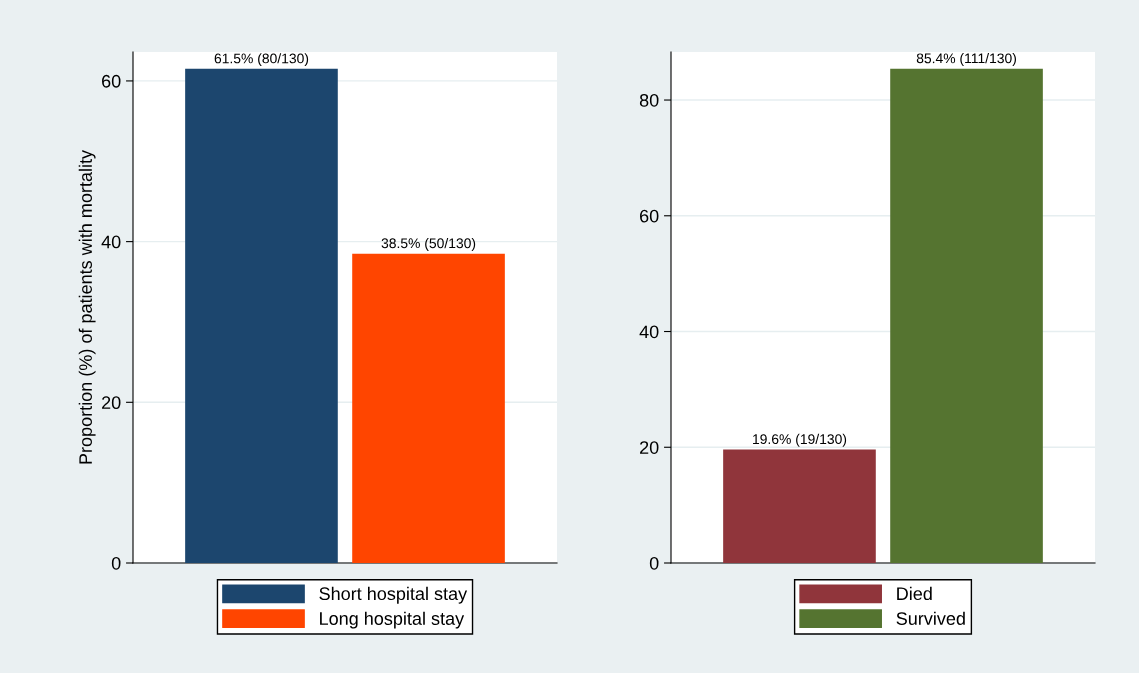 The width and height of the screenshot is (1139, 673). What do you see at coordinates (393, 595) in the screenshot?
I see `legend-label: Short hospital stay` at bounding box center [393, 595].